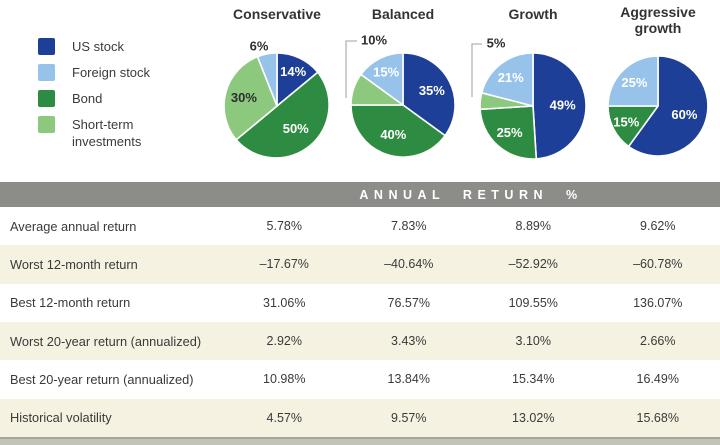 The width and height of the screenshot is (720, 445). Describe the element at coordinates (657, 379) in the screenshot. I see `cell-aggressive-growth: 16.49%` at that location.